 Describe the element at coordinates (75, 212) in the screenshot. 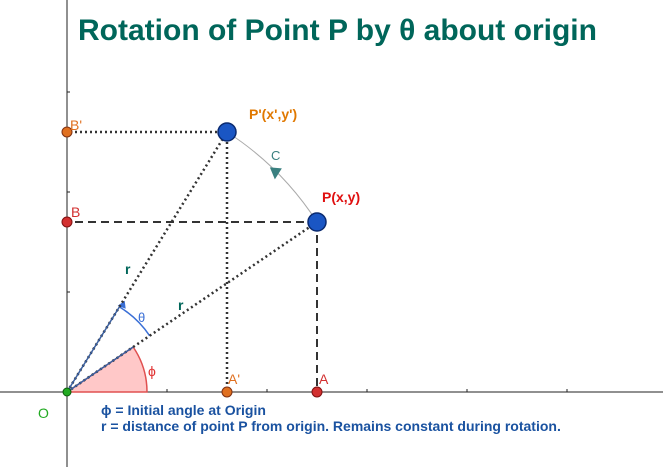

I see `label-b: B` at that location.